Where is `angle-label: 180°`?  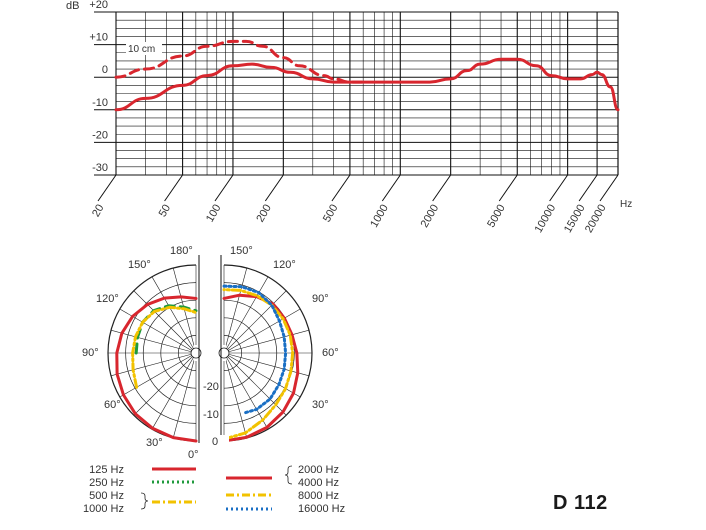 angle-label: 180° is located at coordinates (181, 251).